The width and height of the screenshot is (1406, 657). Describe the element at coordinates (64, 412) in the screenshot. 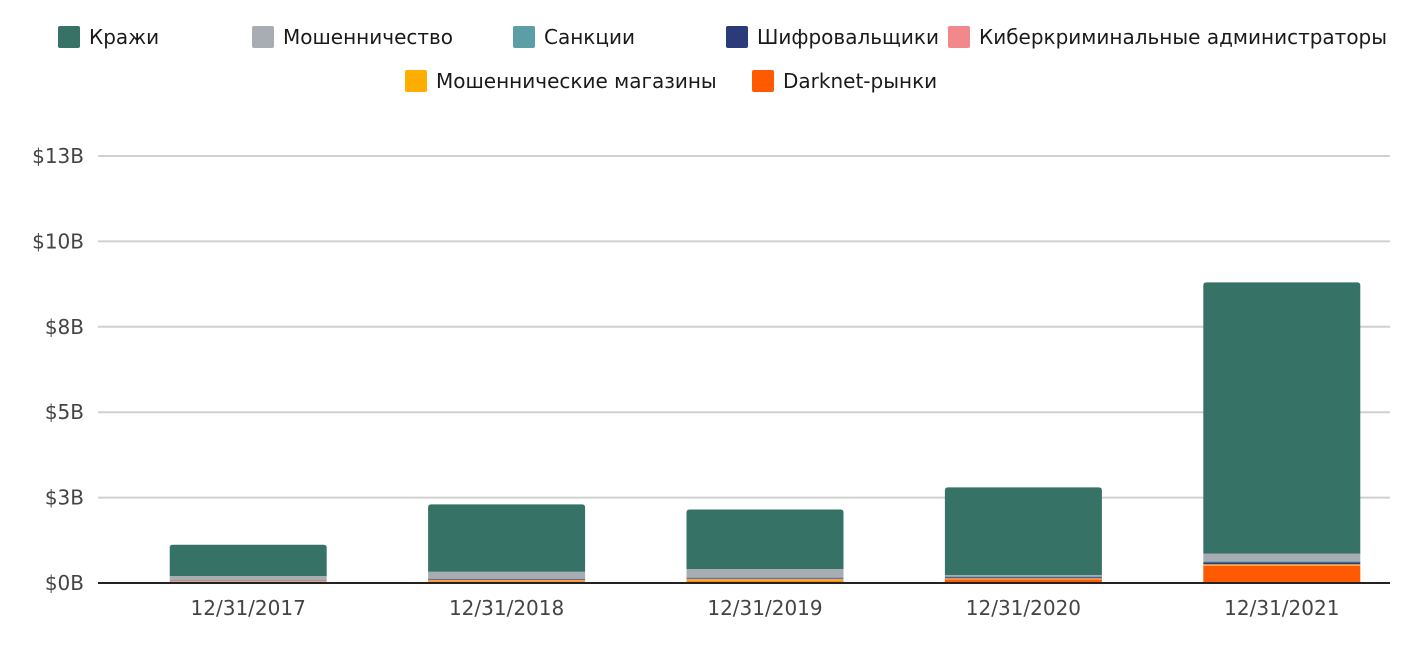

I see `y-tick-label: $5B` at that location.